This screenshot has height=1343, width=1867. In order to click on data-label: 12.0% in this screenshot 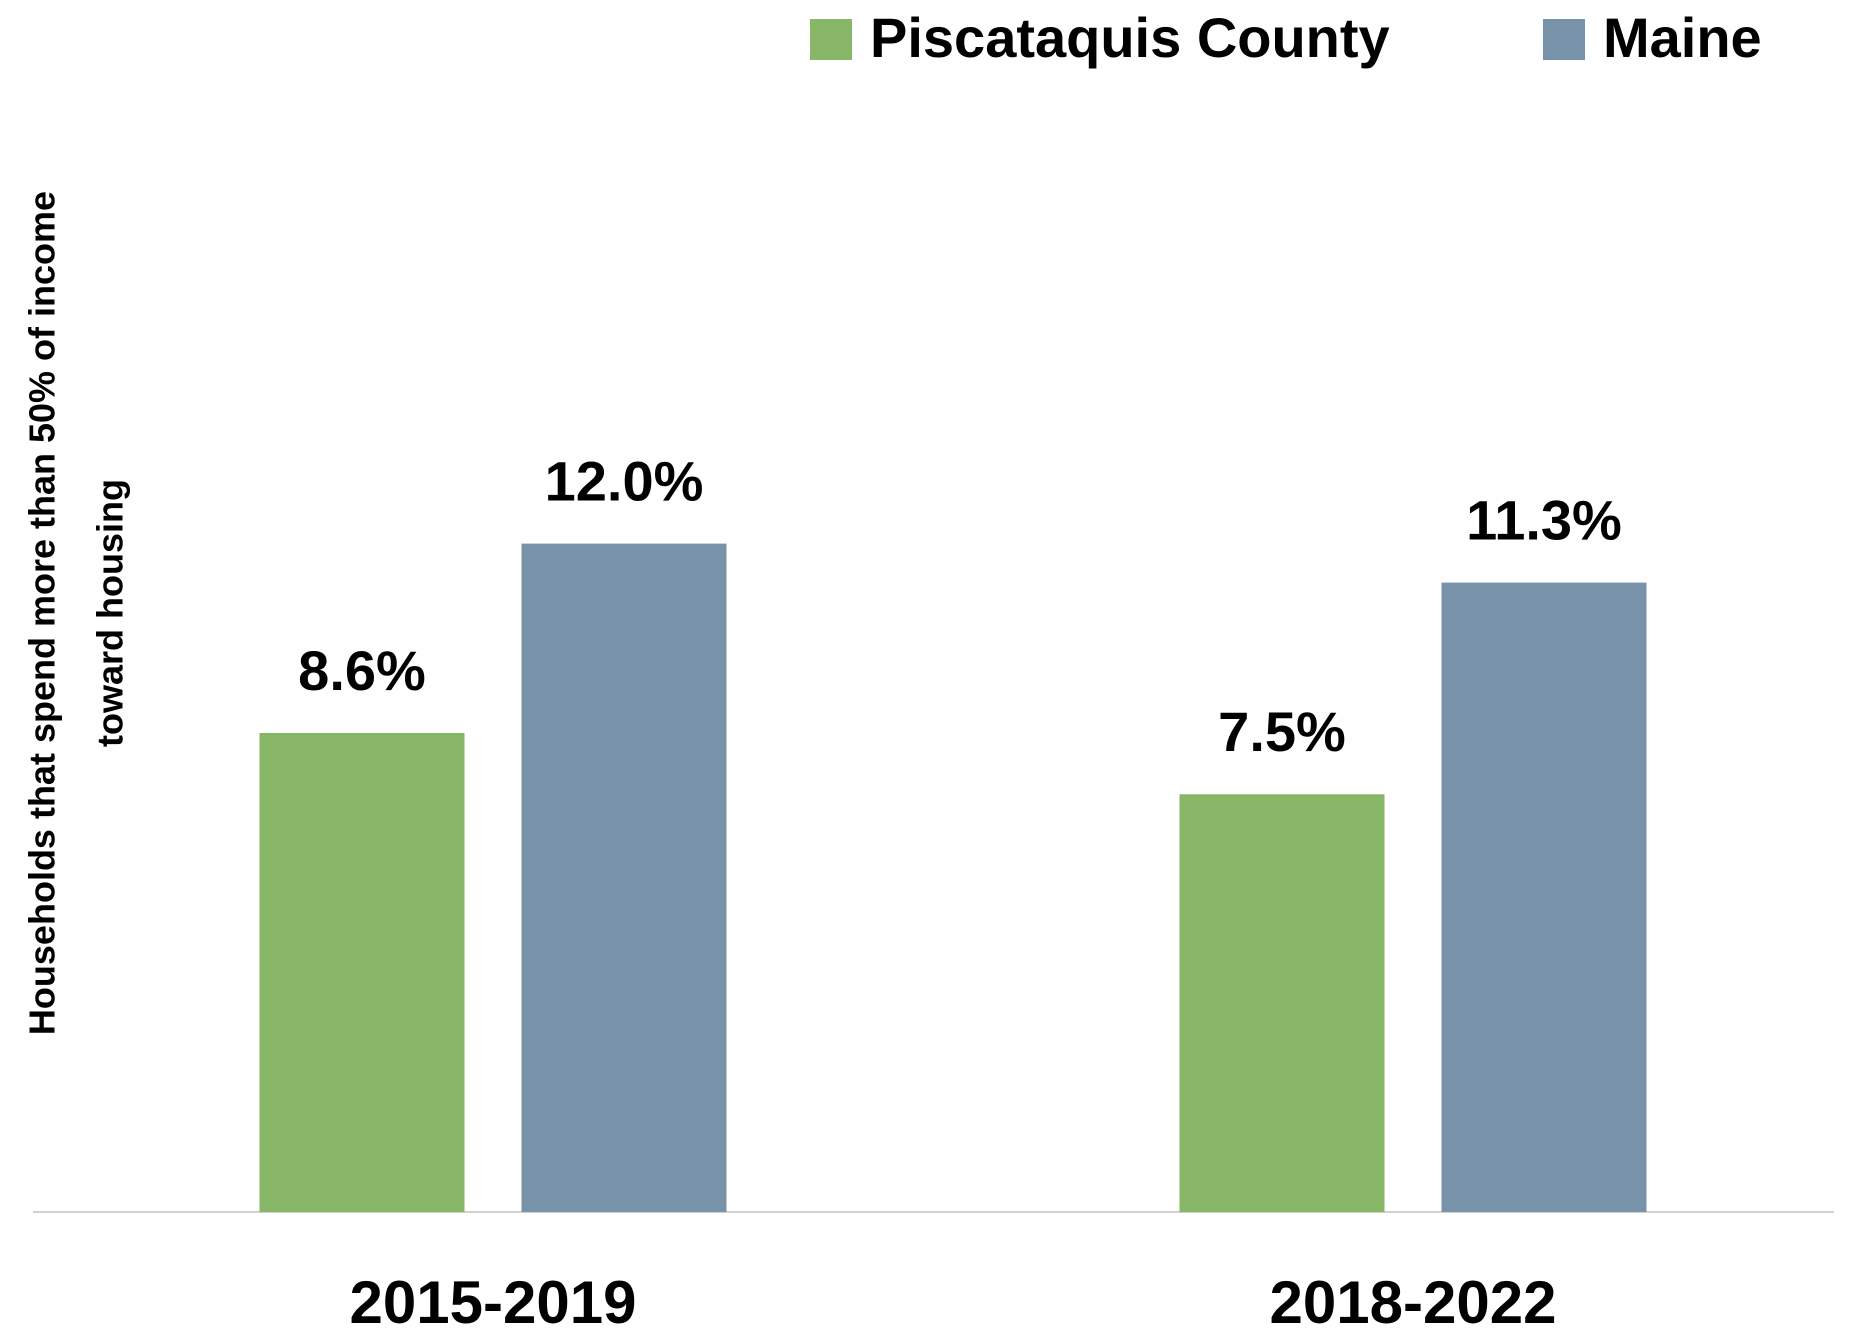, I will do `click(624, 480)`.